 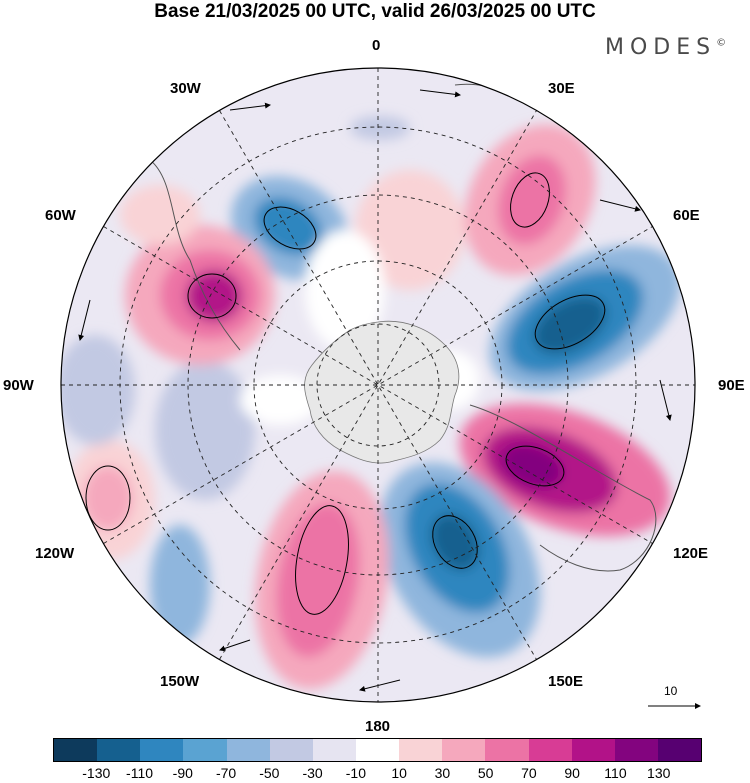 I want to click on vortex-b, so click(x=212, y=296).